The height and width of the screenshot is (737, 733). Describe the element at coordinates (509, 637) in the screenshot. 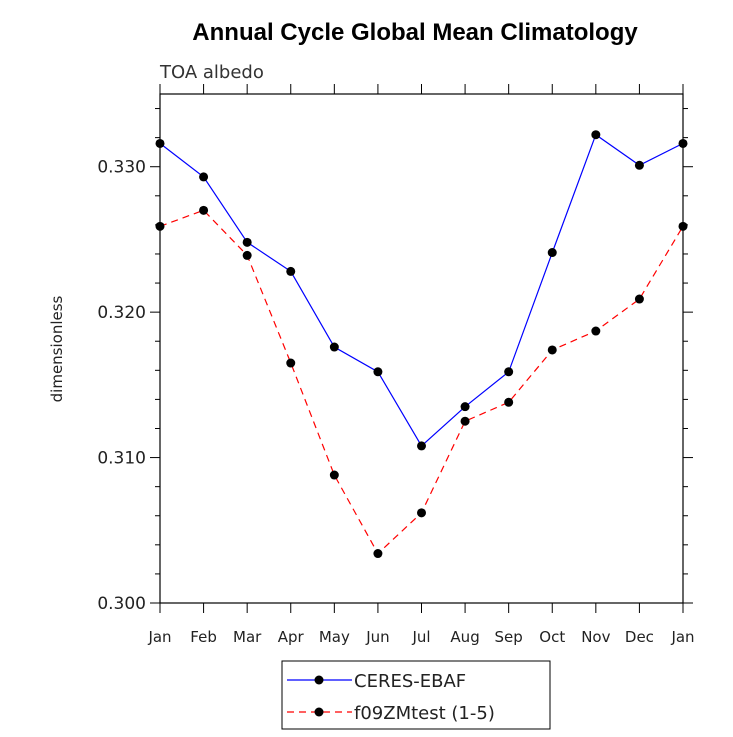

I see `x-tick-label: Sep` at that location.